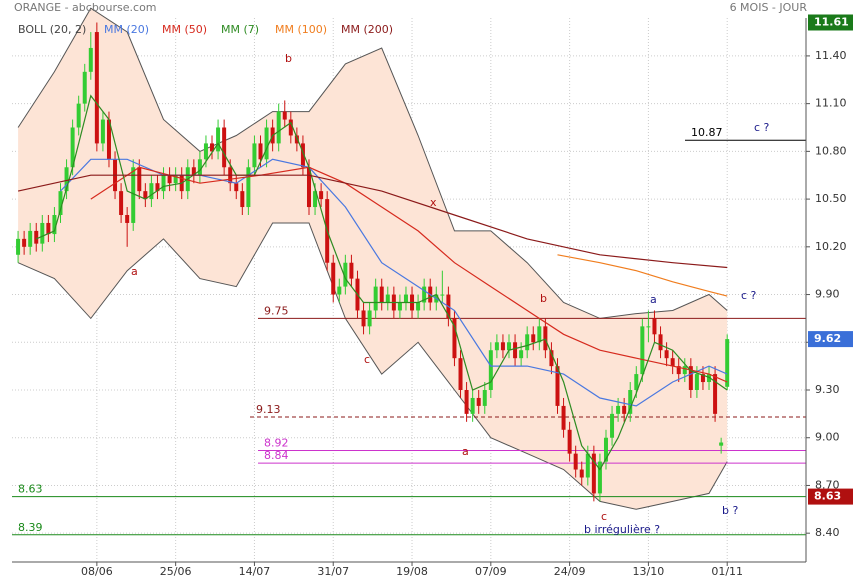 The height and width of the screenshot is (580, 855). I want to click on price-badge-label: 11.61, so click(831, 22).